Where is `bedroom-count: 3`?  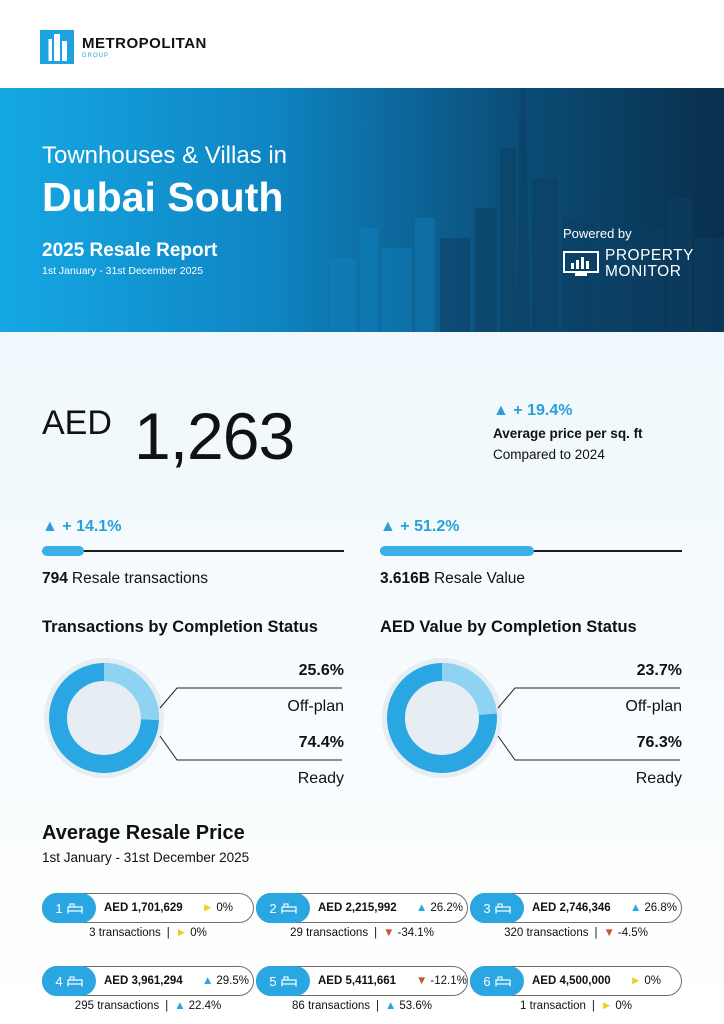
bedroom-count: 3 is located at coordinates (487, 908).